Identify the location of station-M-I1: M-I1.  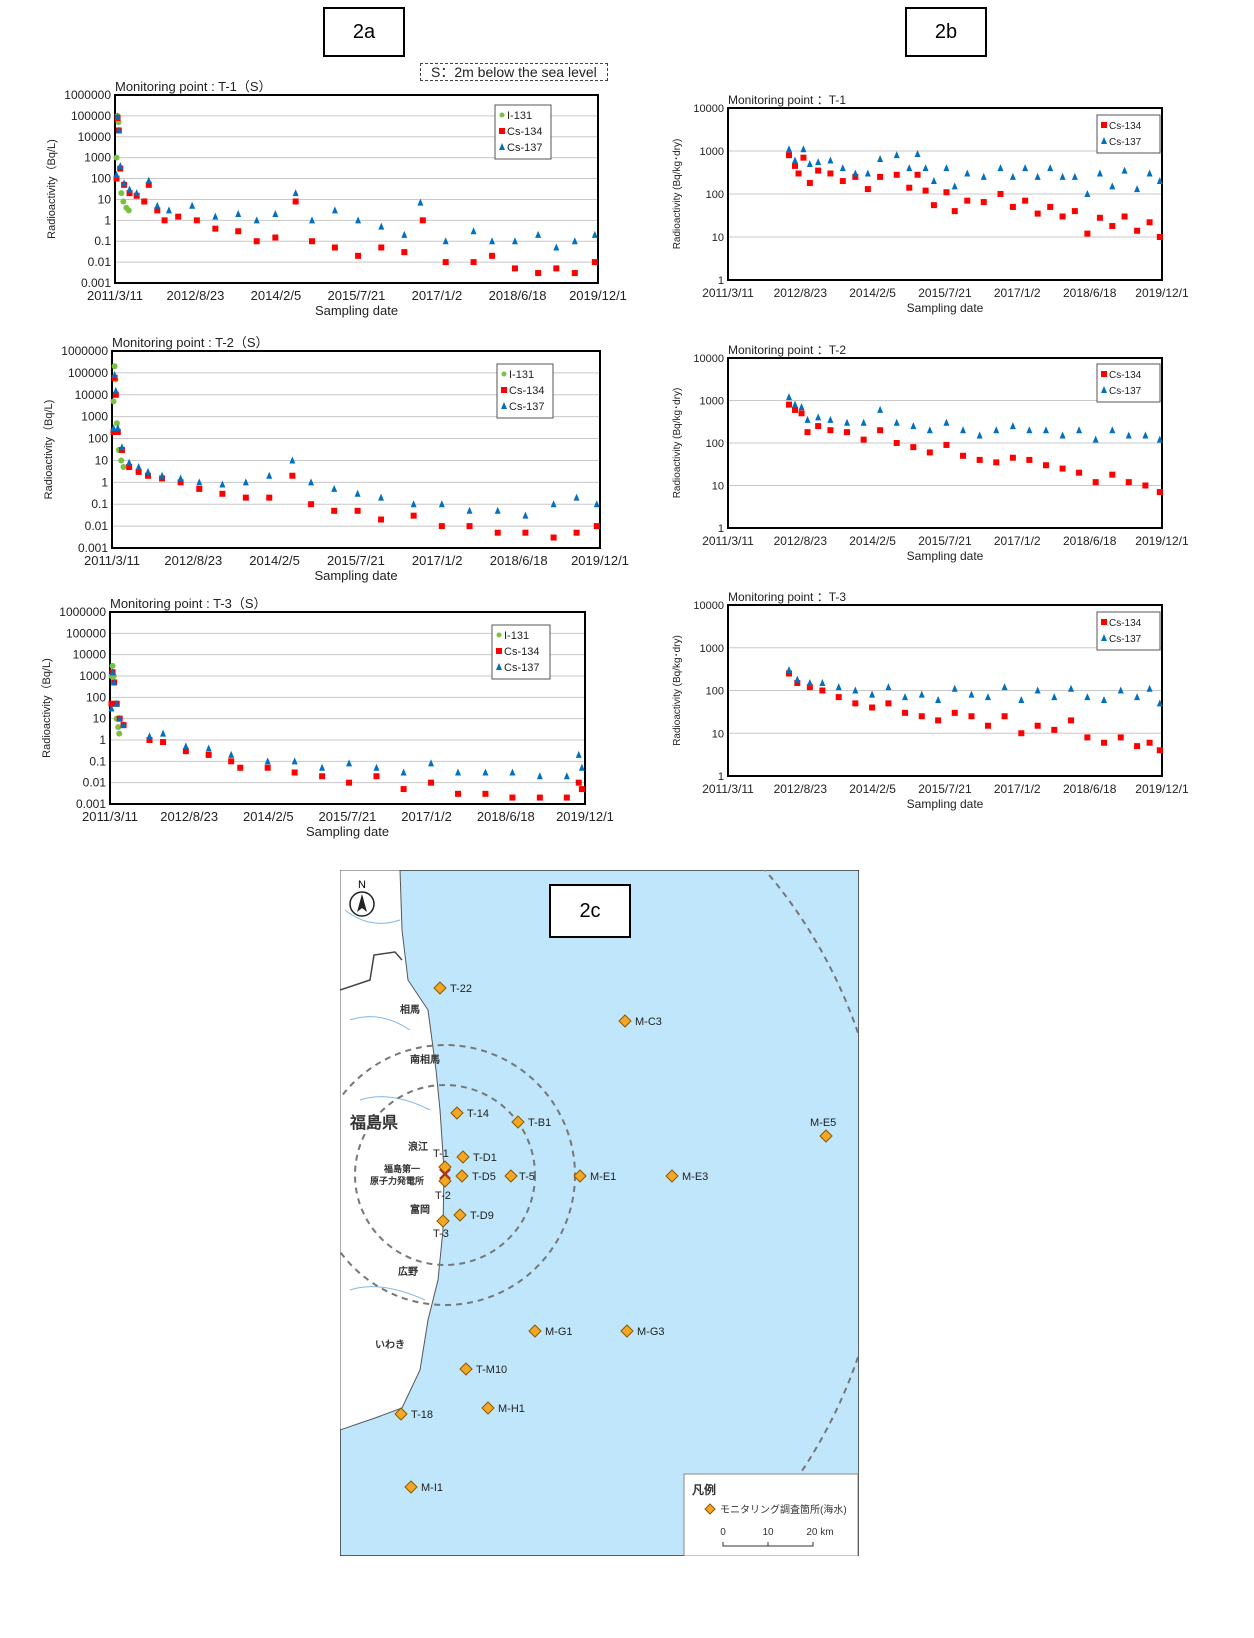
(423, 1487).